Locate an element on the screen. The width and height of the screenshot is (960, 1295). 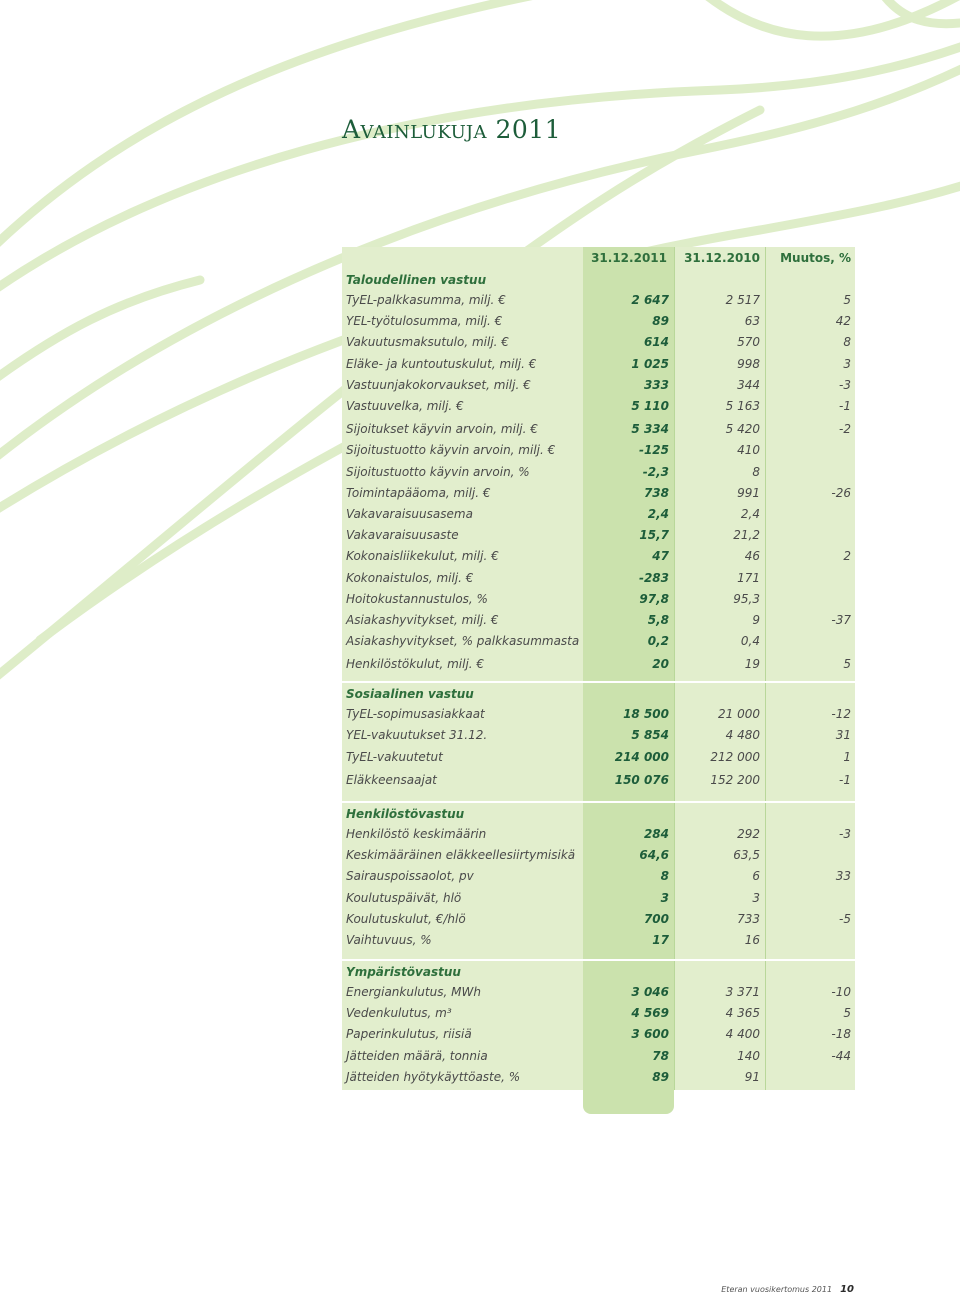
value-2011: 5,8 is located at coordinates (658, 620).